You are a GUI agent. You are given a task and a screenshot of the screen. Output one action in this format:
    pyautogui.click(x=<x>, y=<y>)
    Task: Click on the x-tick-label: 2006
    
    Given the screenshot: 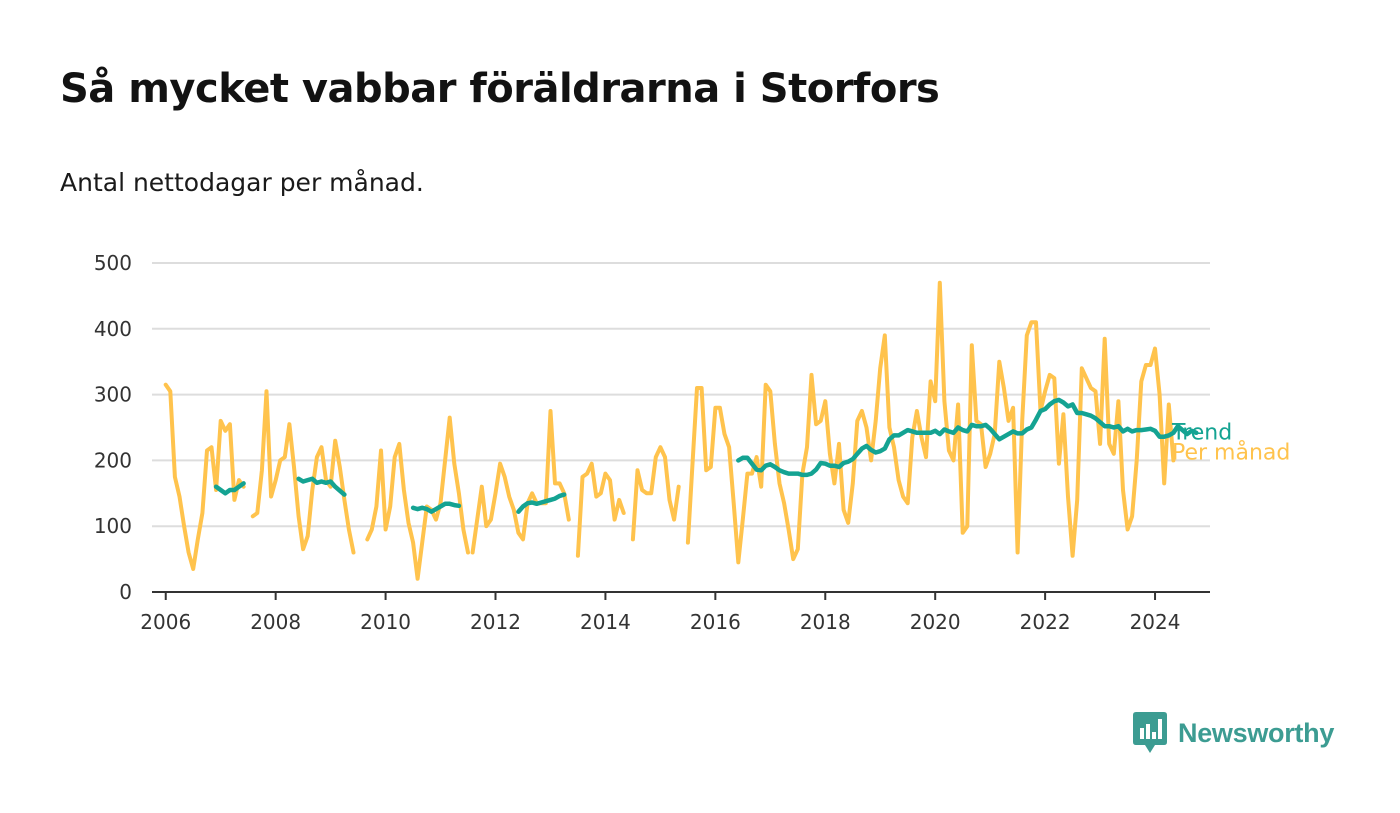 What is the action you would take?
    pyautogui.click(x=165, y=622)
    